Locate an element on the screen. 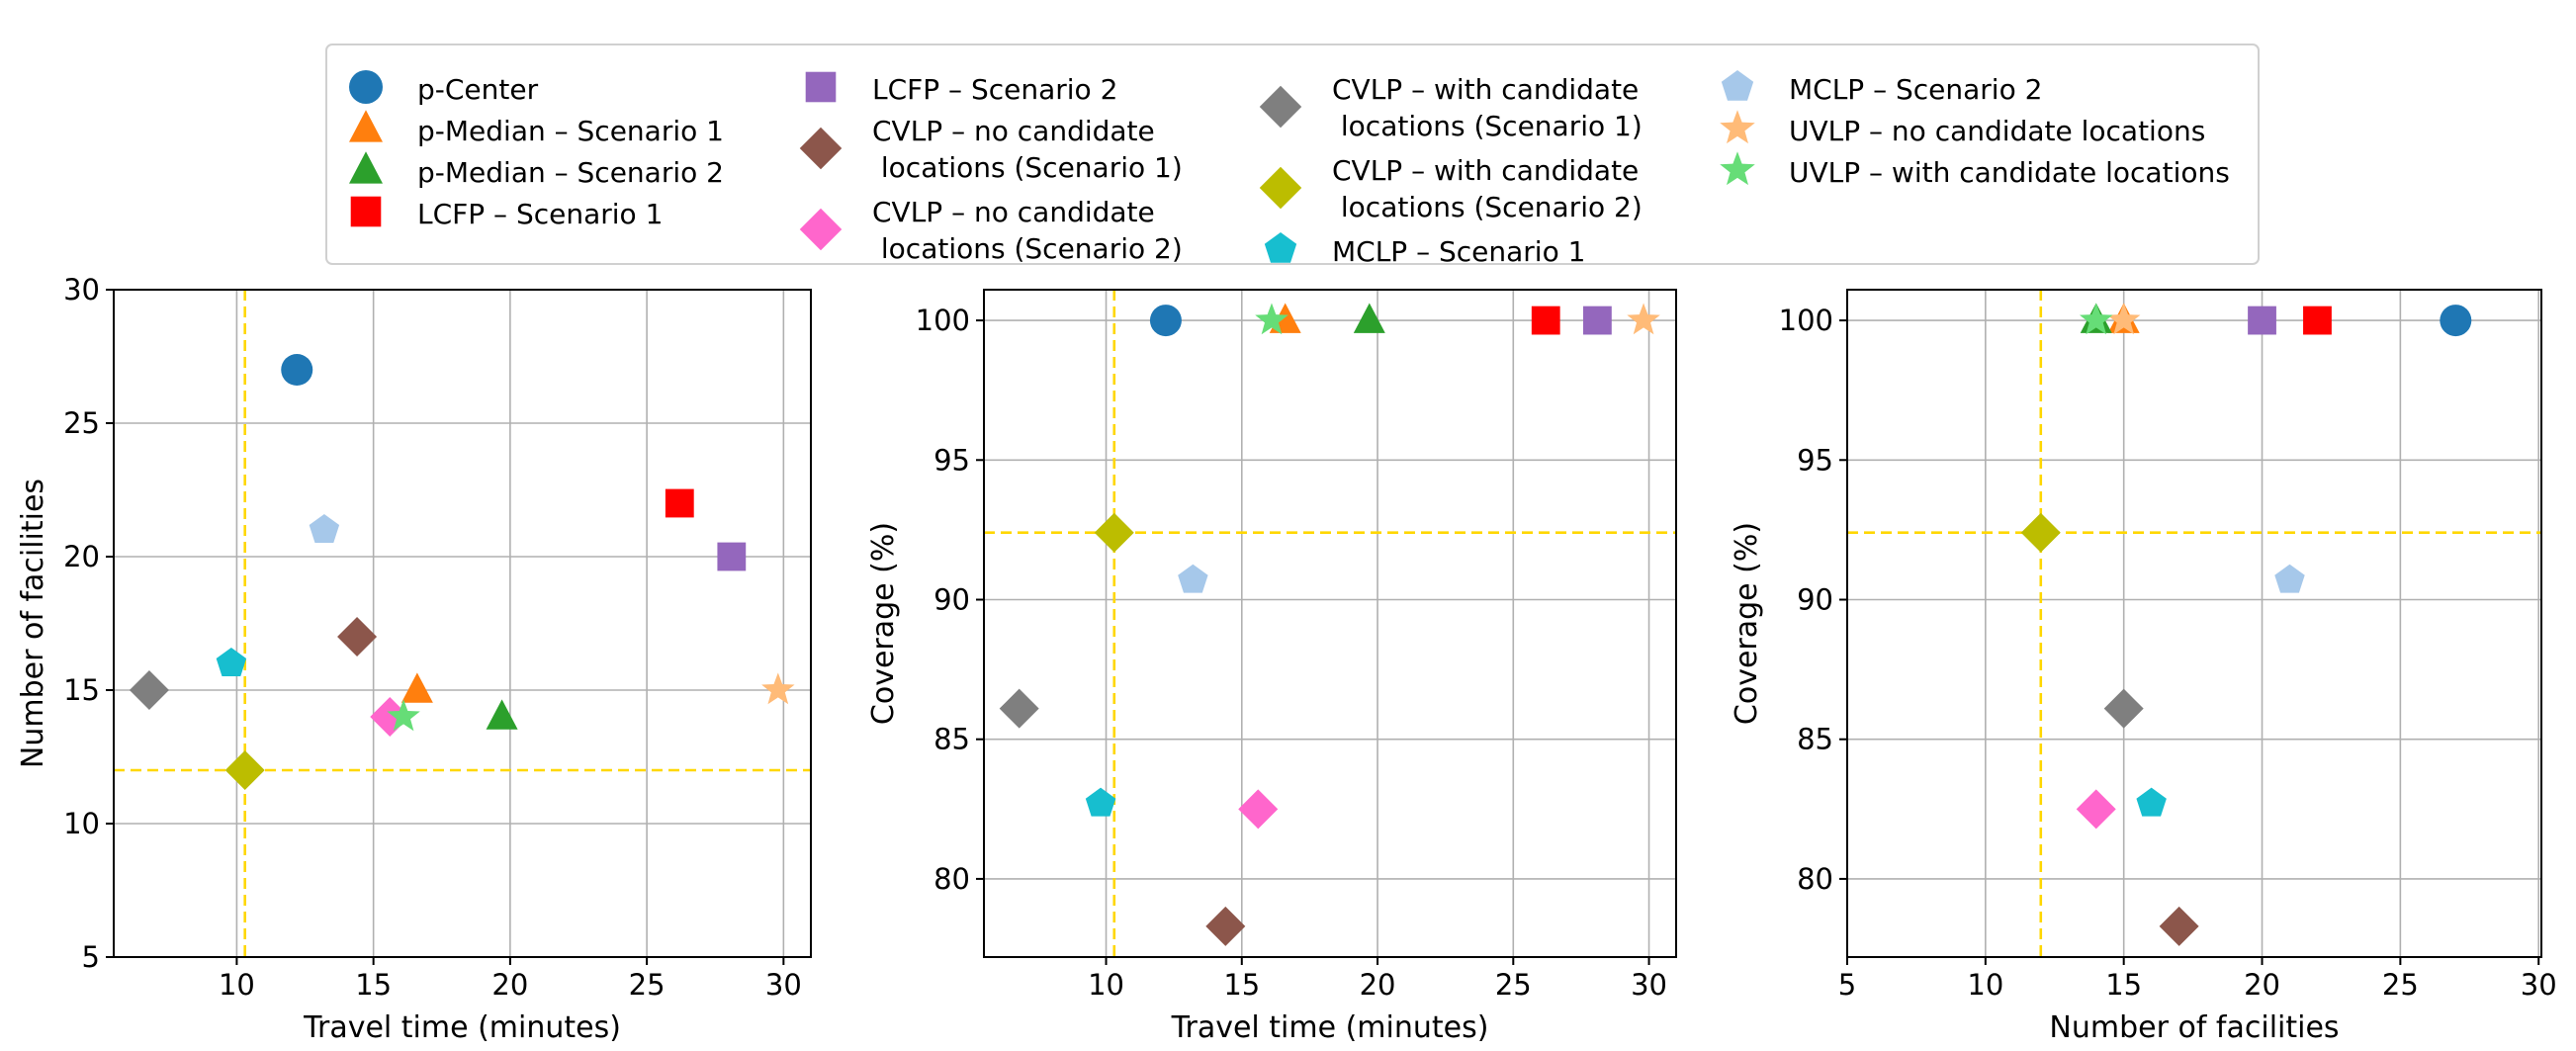  legend-label-cvlpWith1: CVLP – with candidate is located at coordinates (1485, 89).